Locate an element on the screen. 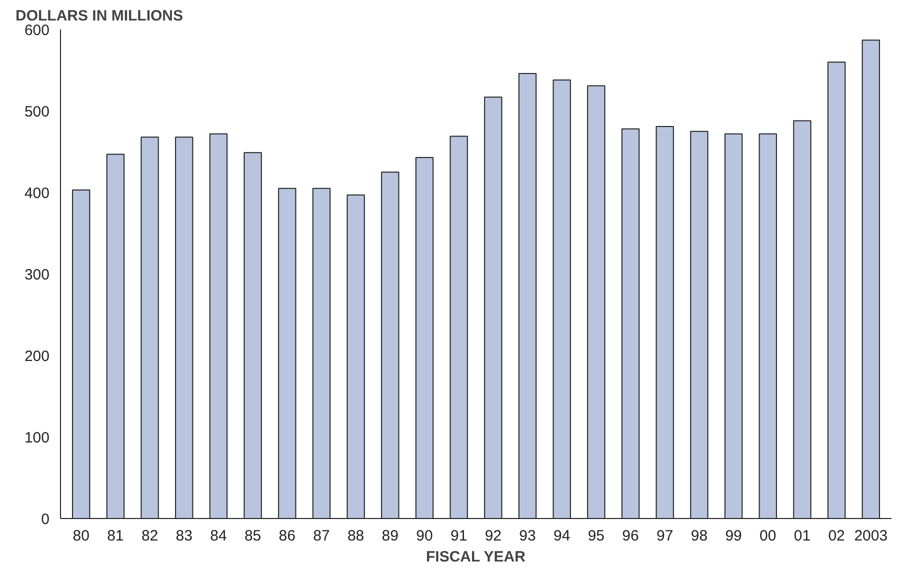  x-tick-label: 2003 is located at coordinates (871, 536).